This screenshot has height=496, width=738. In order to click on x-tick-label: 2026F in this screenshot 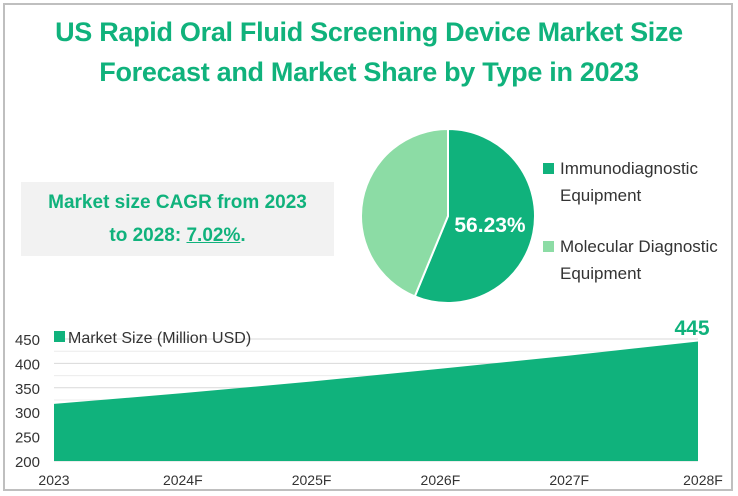, I will do `click(441, 480)`.